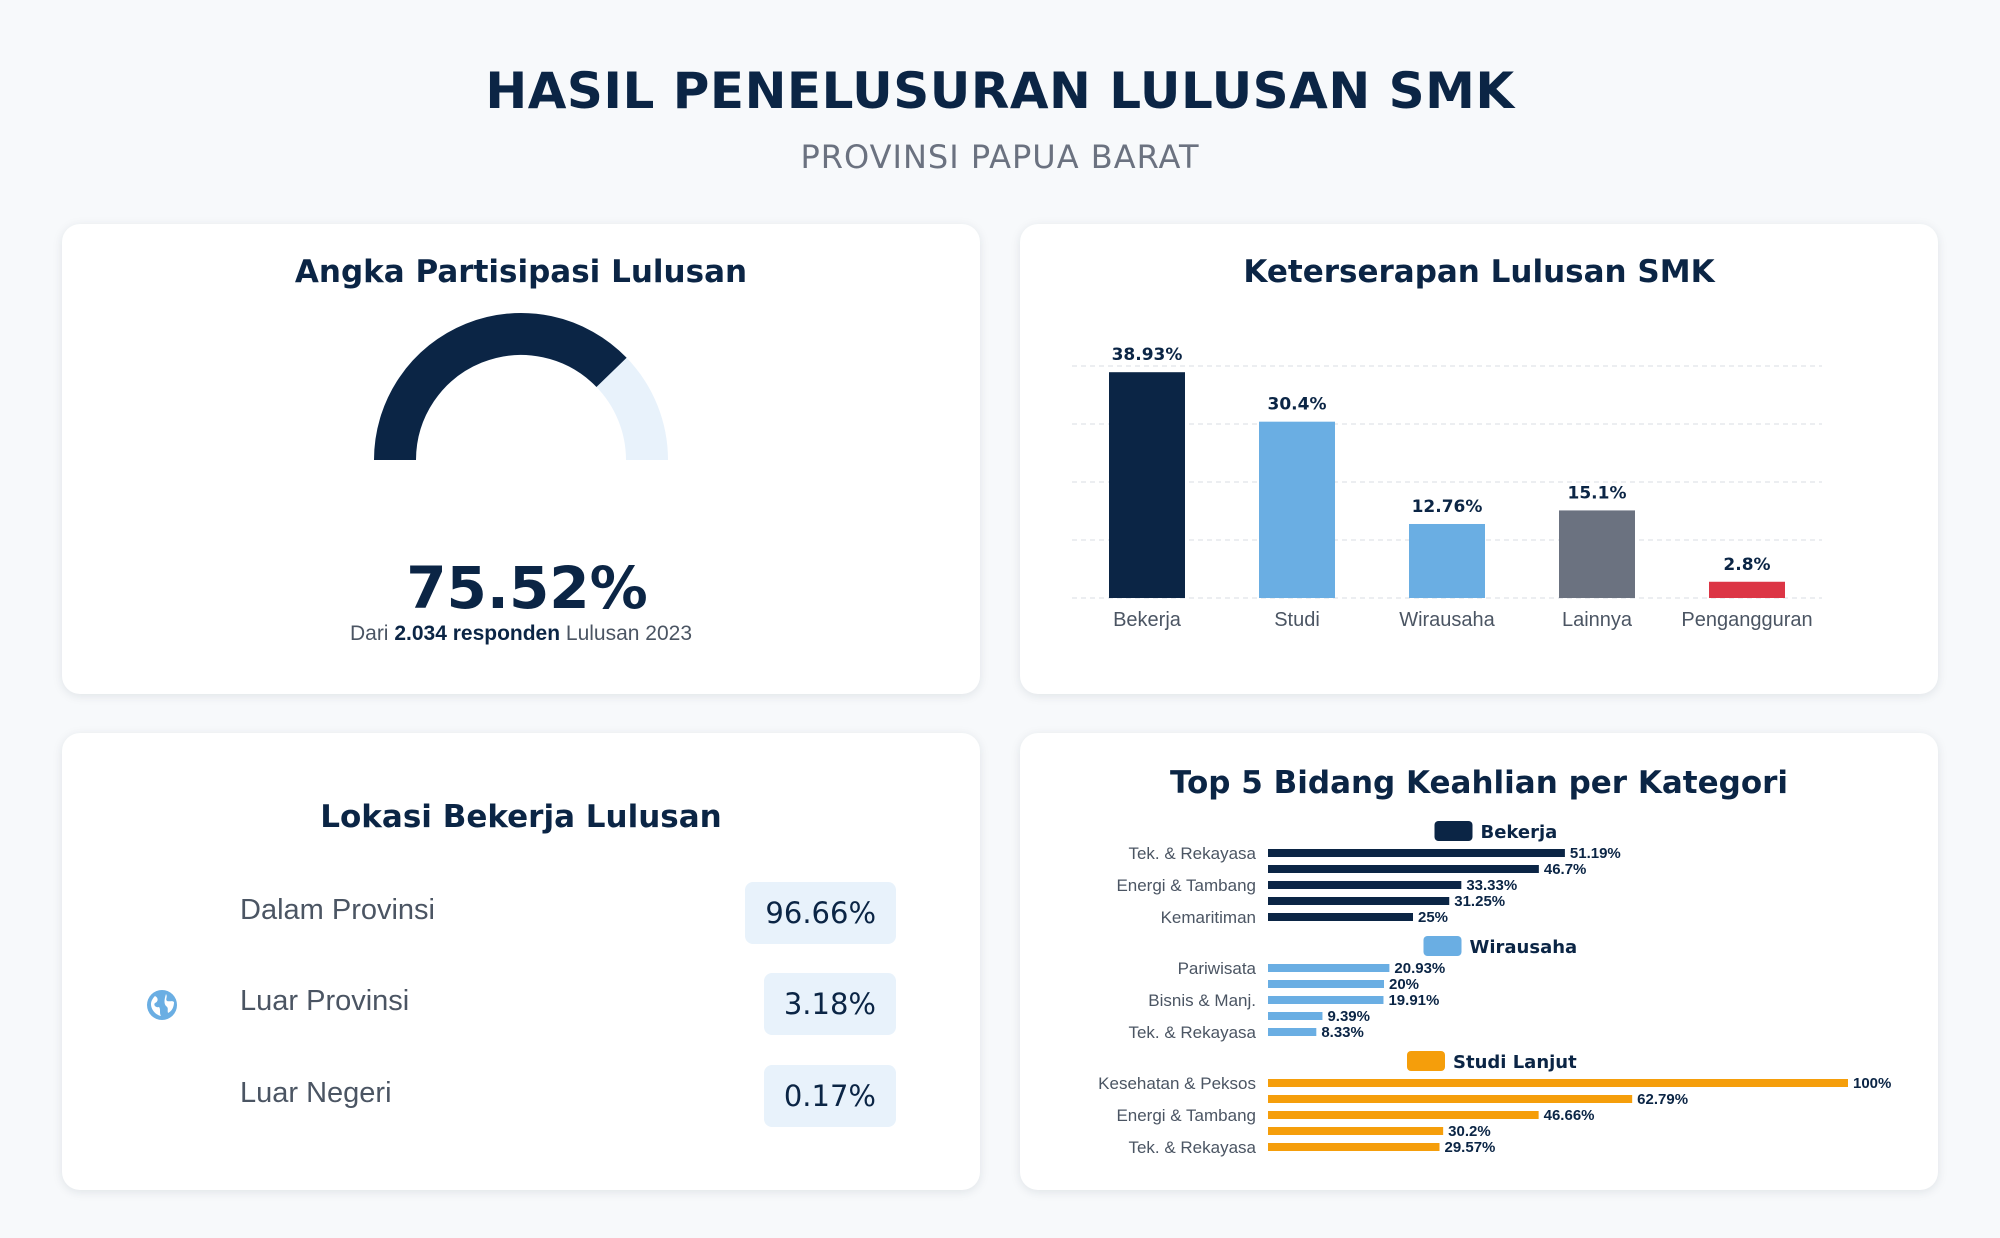 Image resolution: width=2000 pixels, height=1238 pixels. I want to click on respondent-count: 2.034 responden, so click(477, 633).